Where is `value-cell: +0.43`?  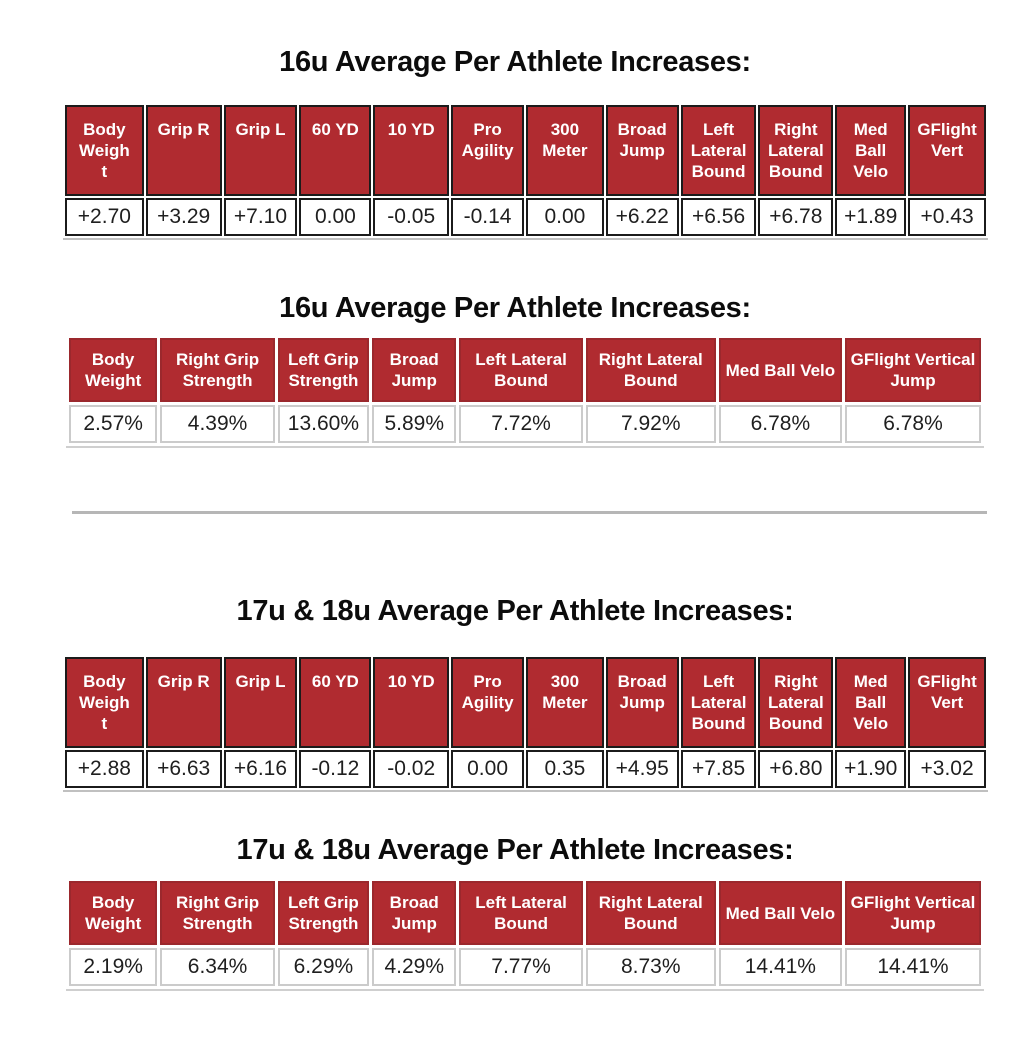 value-cell: +0.43 is located at coordinates (947, 217).